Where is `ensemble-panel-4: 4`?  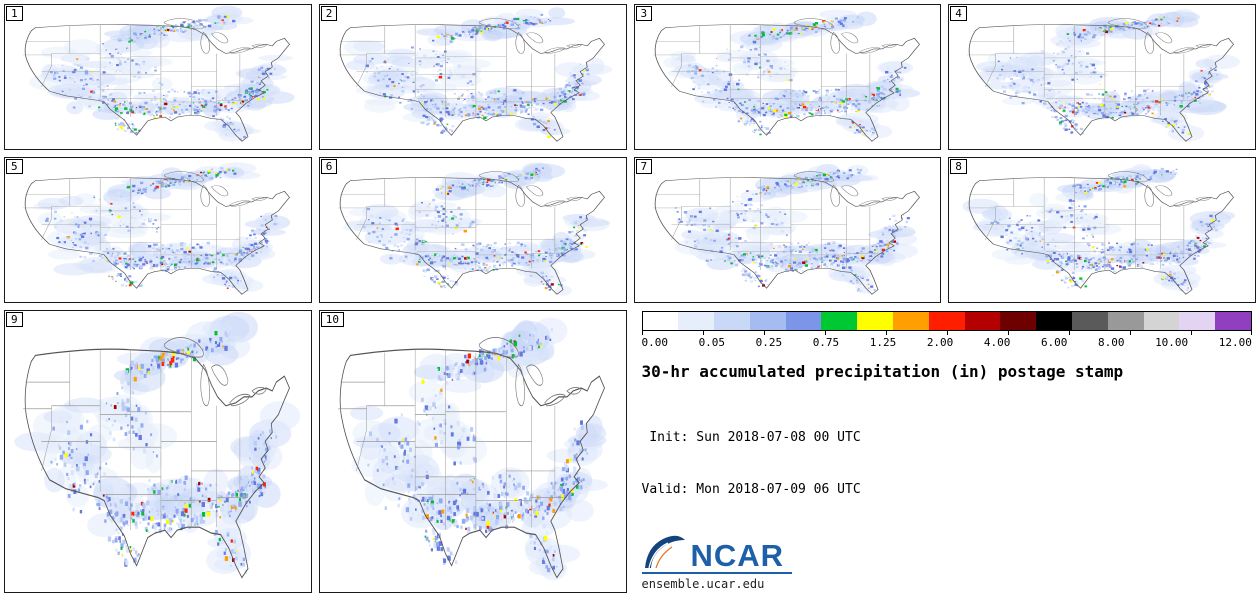
ensemble-panel-4: 4 is located at coordinates (1102, 77).